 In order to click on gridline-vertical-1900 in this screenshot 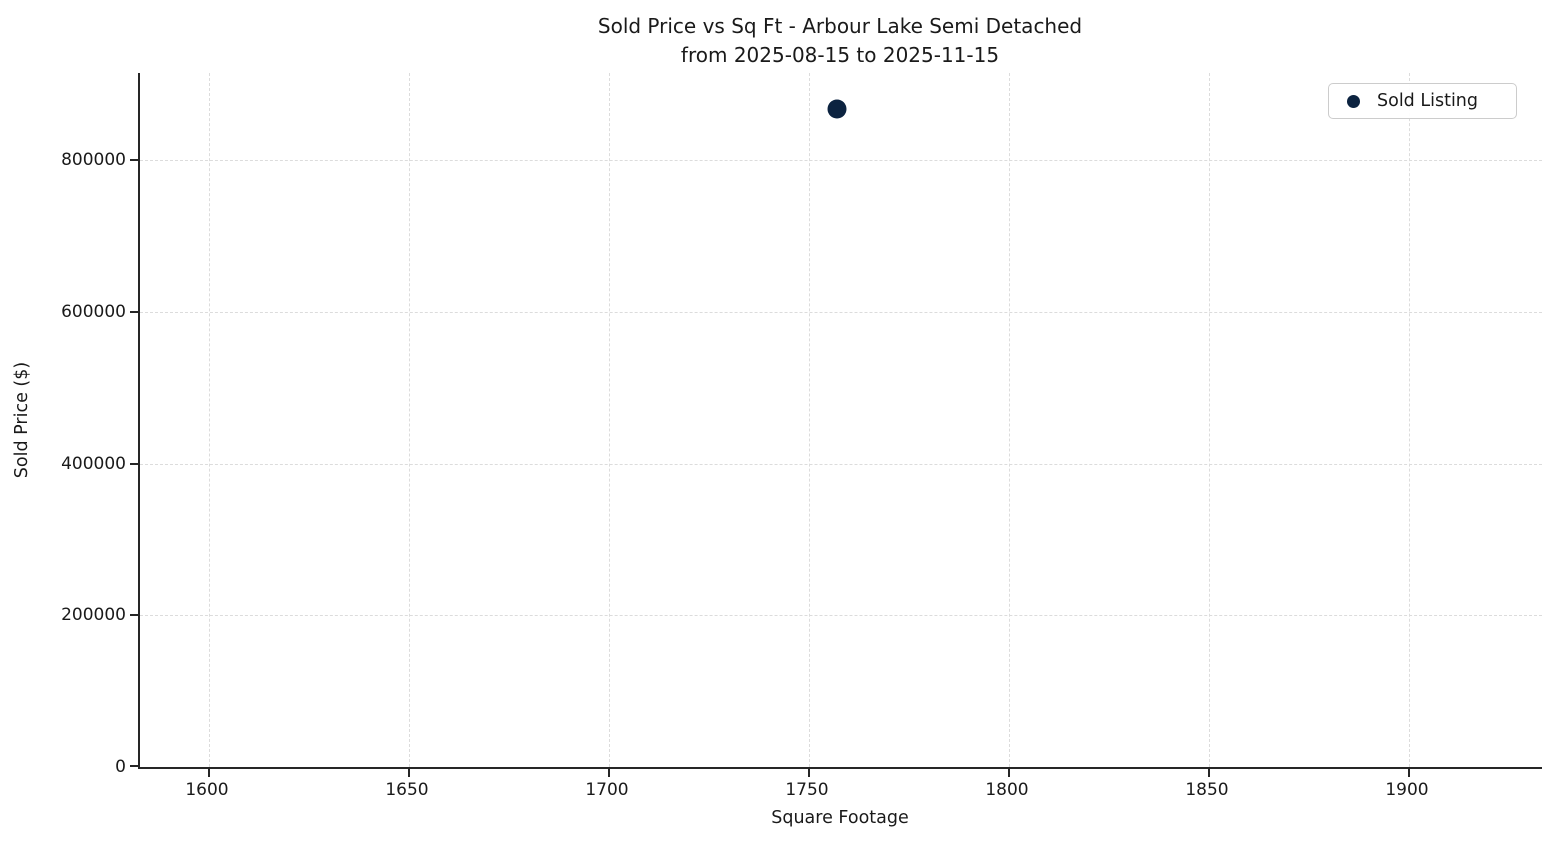, I will do `click(1409, 420)`.